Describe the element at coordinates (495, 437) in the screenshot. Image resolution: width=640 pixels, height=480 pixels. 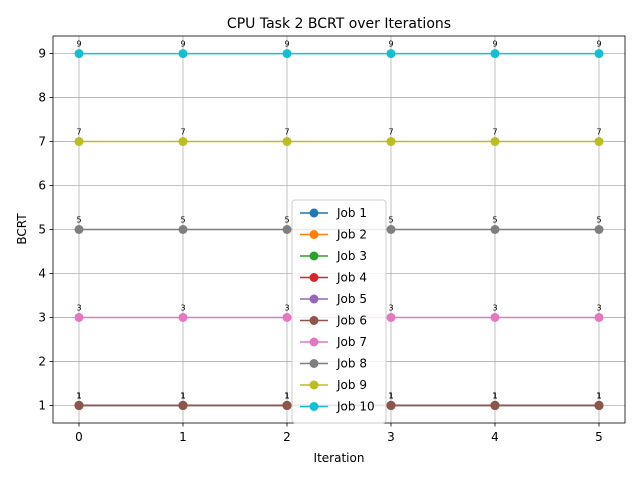
I see `x-tick-label: 4` at that location.